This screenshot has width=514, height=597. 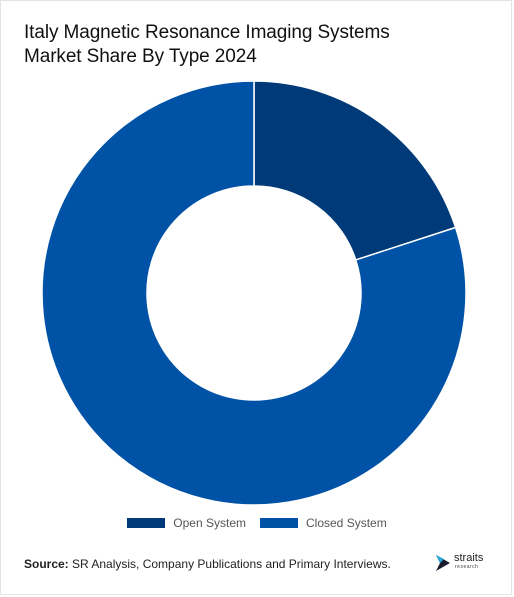 I want to click on straits-research-logo: straits research, so click(x=465, y=563).